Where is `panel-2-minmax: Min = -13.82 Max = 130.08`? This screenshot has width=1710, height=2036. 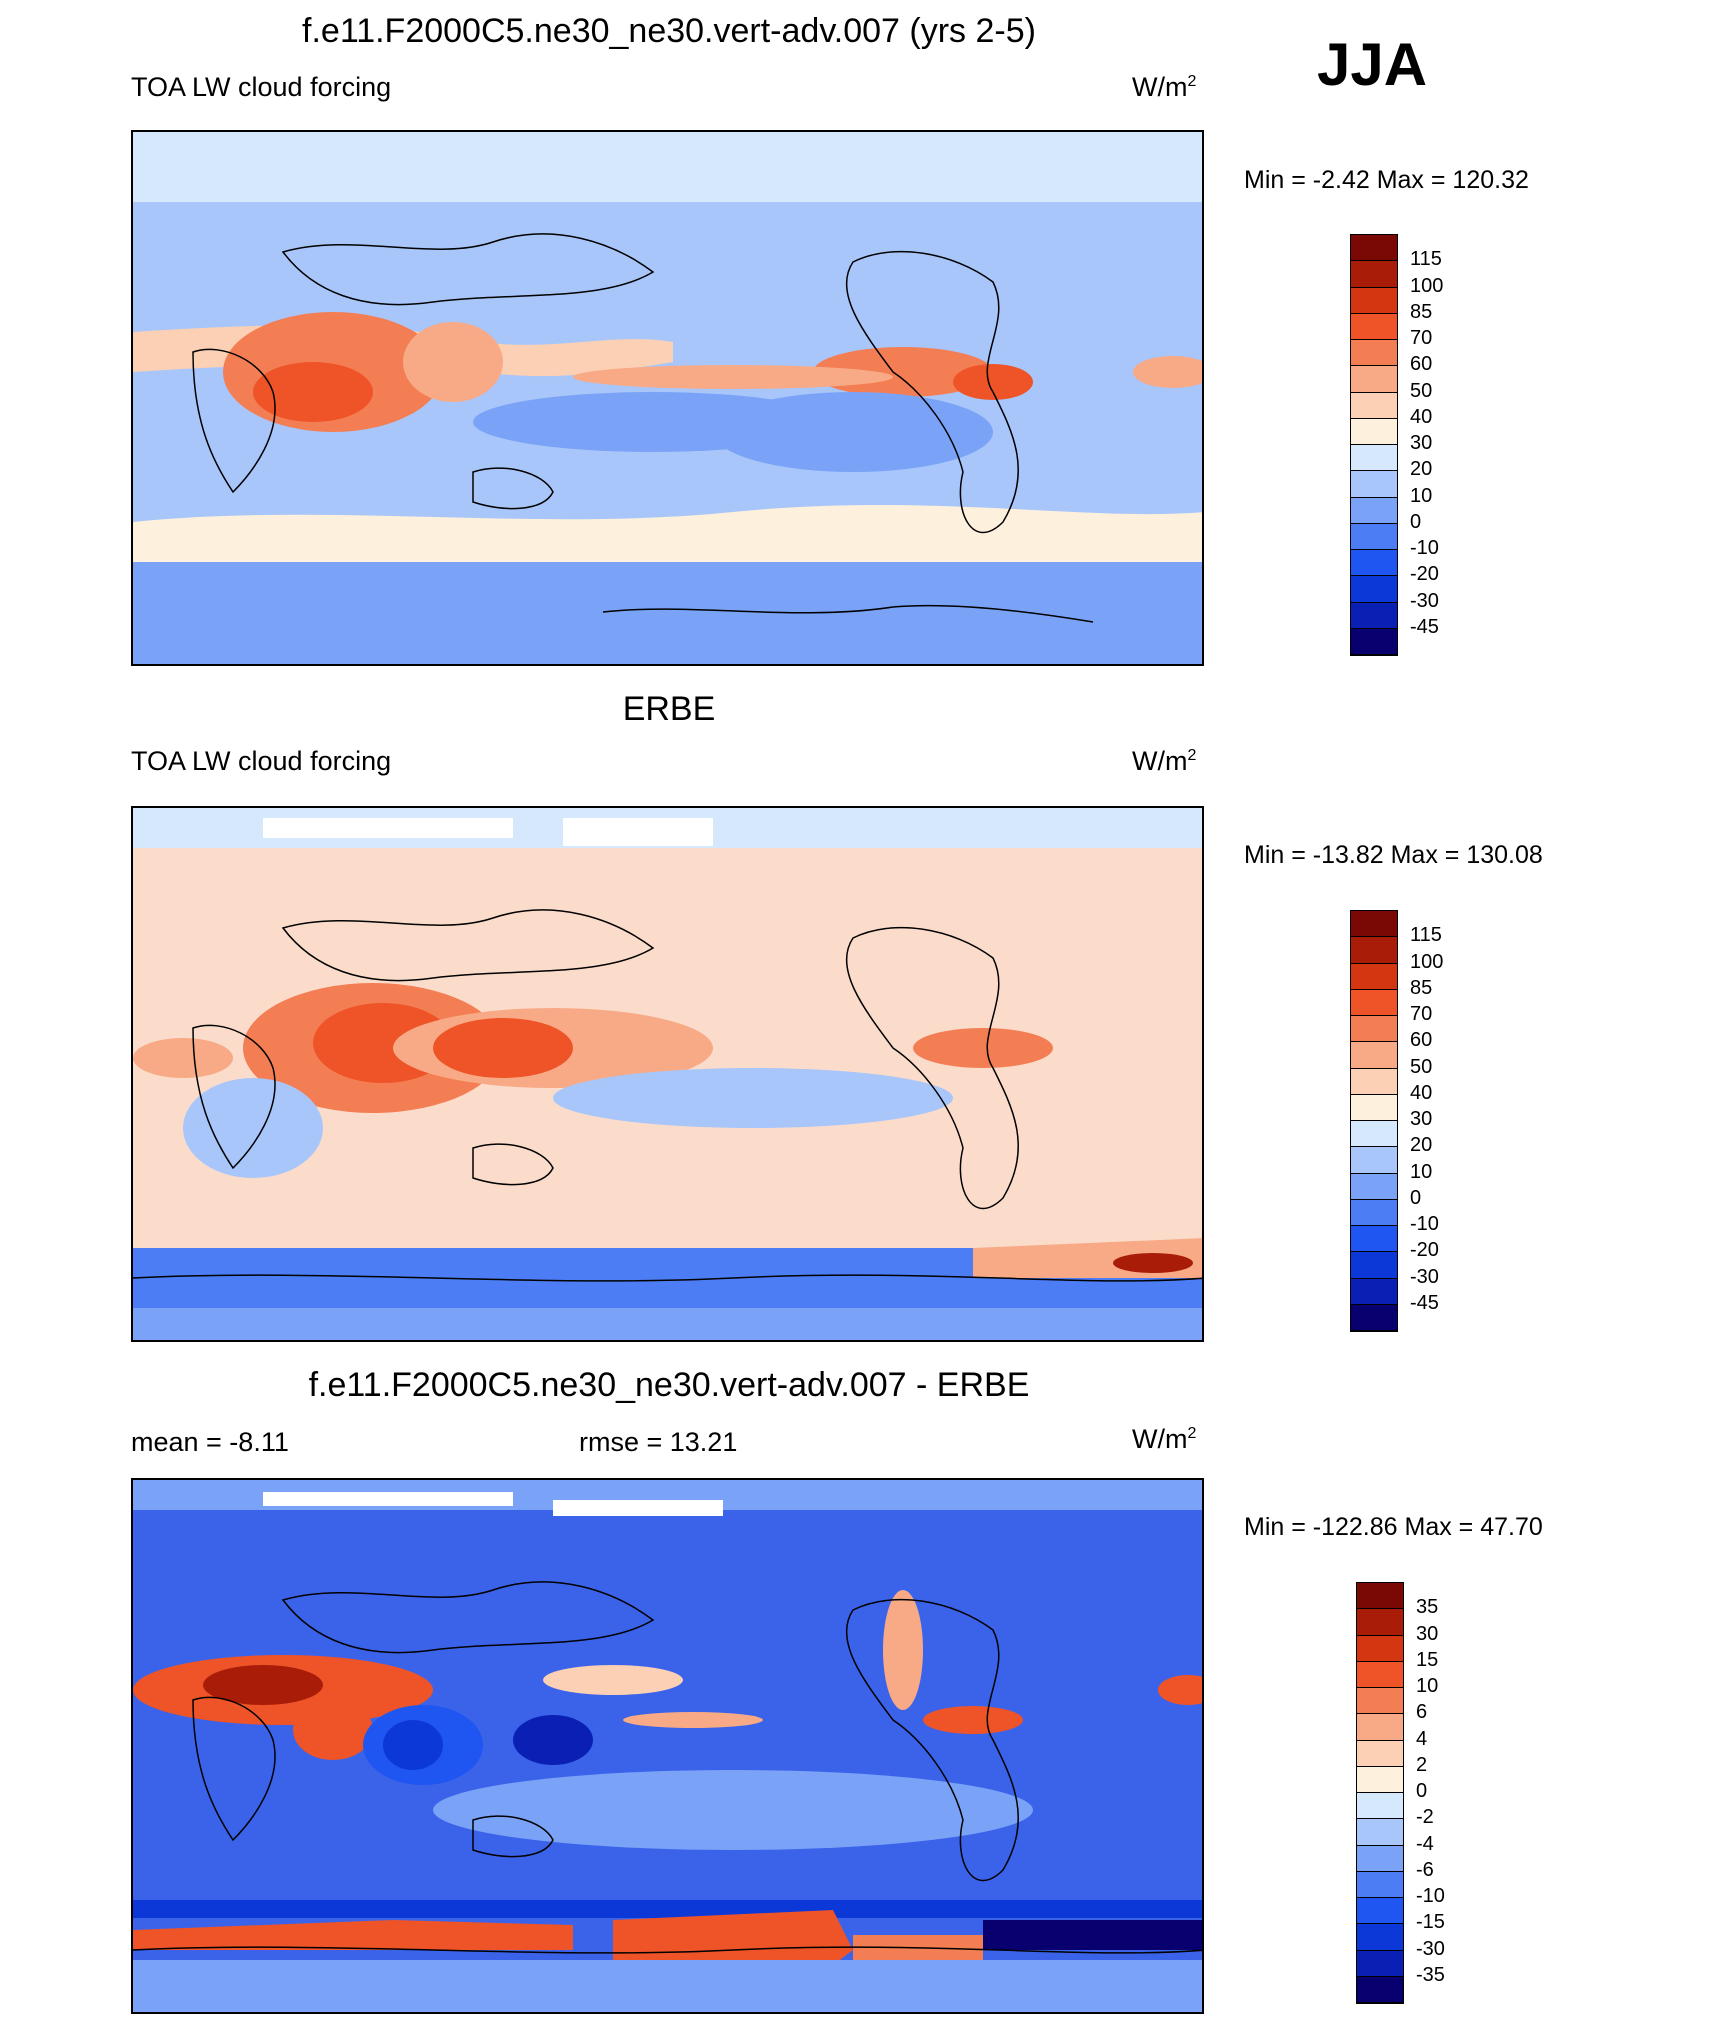 panel-2-minmax: Min = -13.82 Max = 130.08 is located at coordinates (1393, 855).